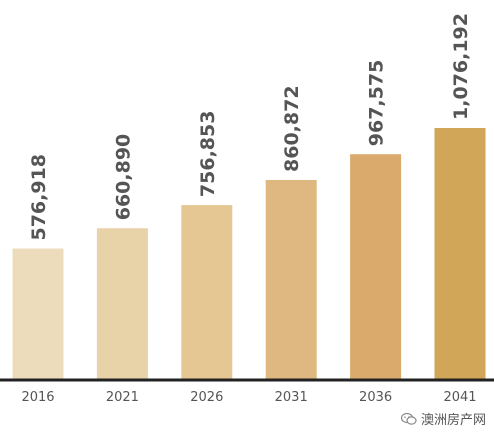 Image resolution: width=494 pixels, height=434 pixels. What do you see at coordinates (206, 397) in the screenshot?
I see `tick-label-2026: 2026` at bounding box center [206, 397].